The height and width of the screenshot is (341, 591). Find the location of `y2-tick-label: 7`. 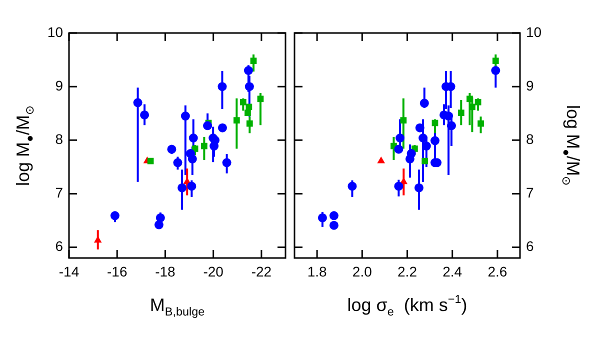

y2-tick-label: 7 is located at coordinates (530, 192).